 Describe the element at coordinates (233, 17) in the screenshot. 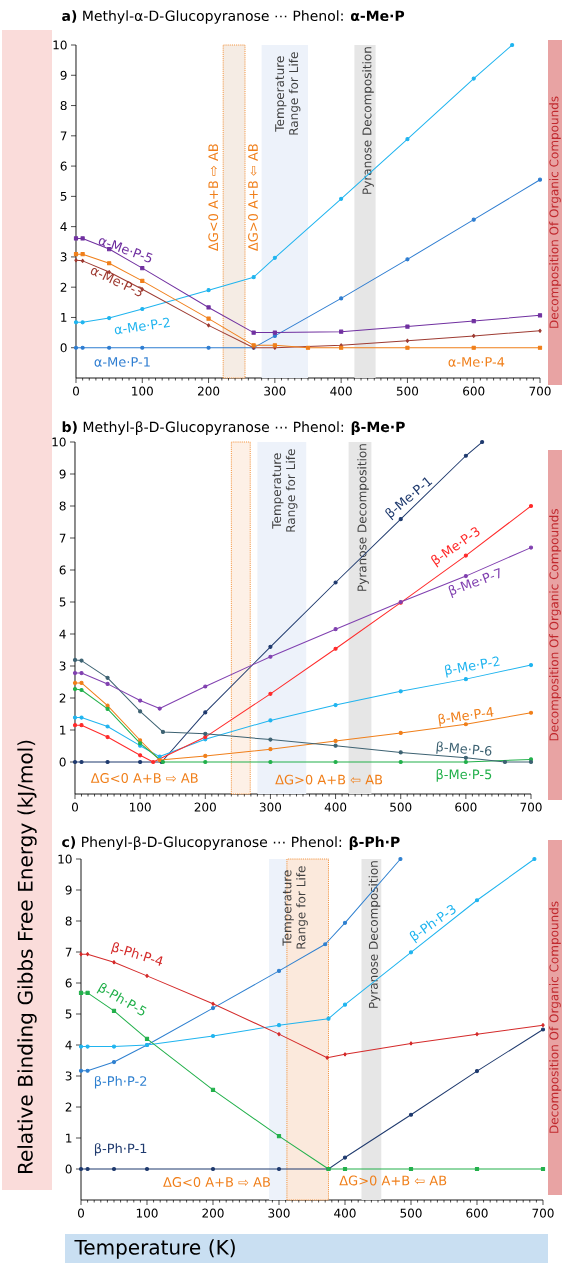

I see `chart-title: a) Methyl-α-D-Glucopyranose ⋯ Phenol: α-Me·P` at that location.